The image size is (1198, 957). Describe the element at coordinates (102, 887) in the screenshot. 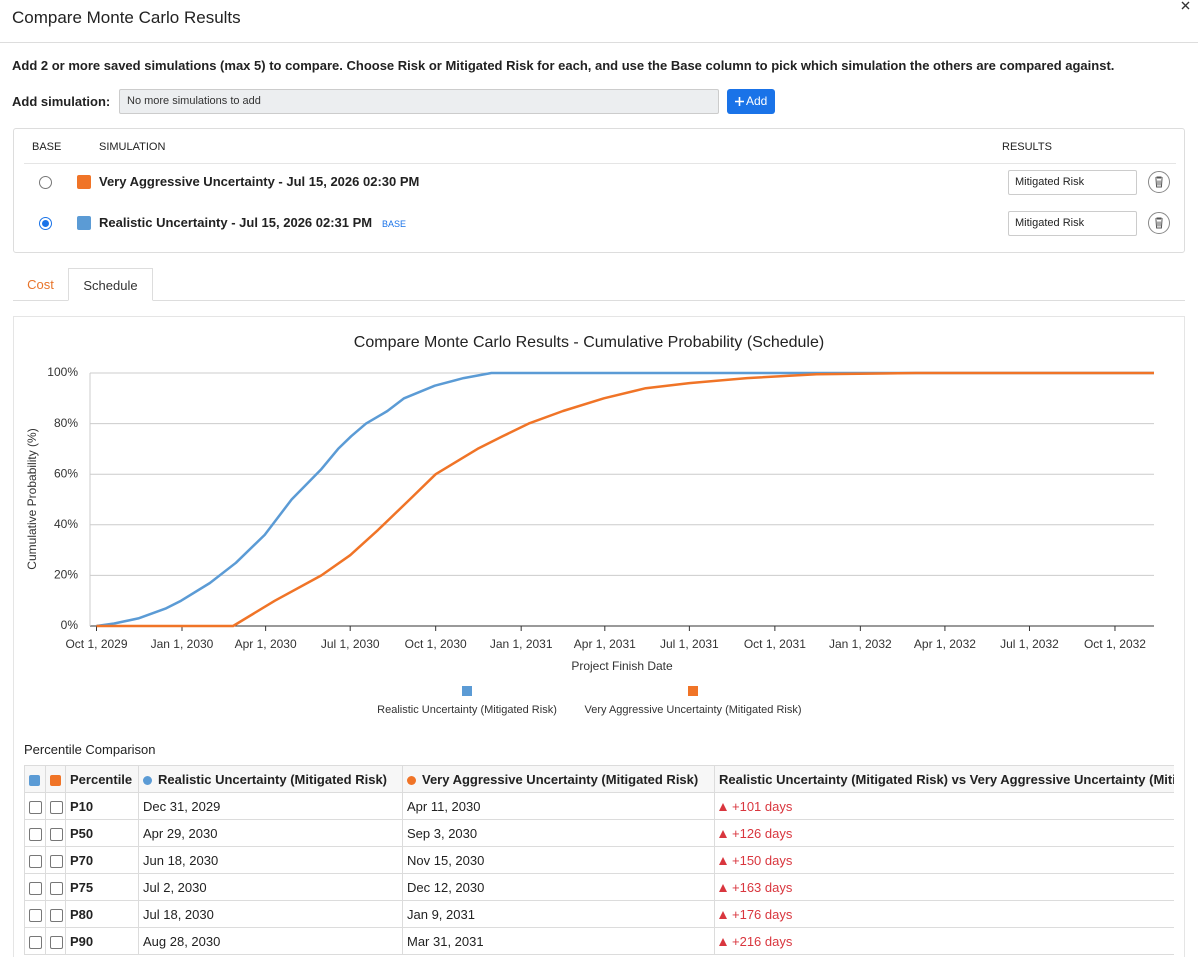

I see `cell: P75` at that location.